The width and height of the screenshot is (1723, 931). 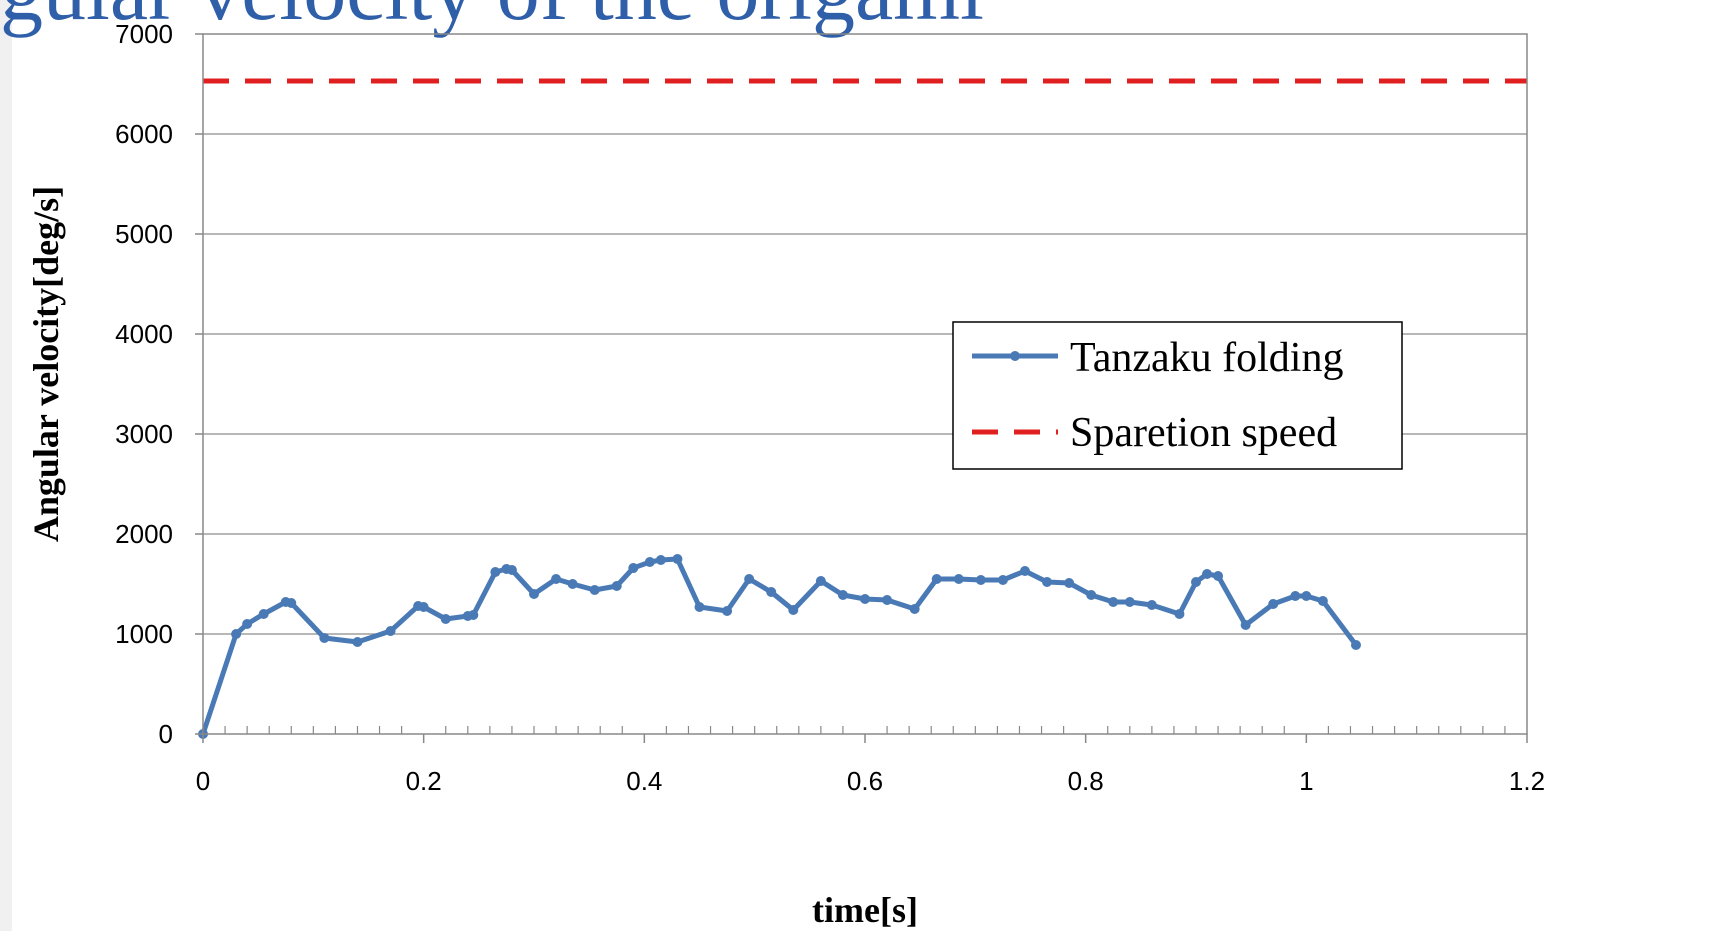 I want to click on y-axis-title: Angular velocity[deg/s], so click(x=46, y=364).